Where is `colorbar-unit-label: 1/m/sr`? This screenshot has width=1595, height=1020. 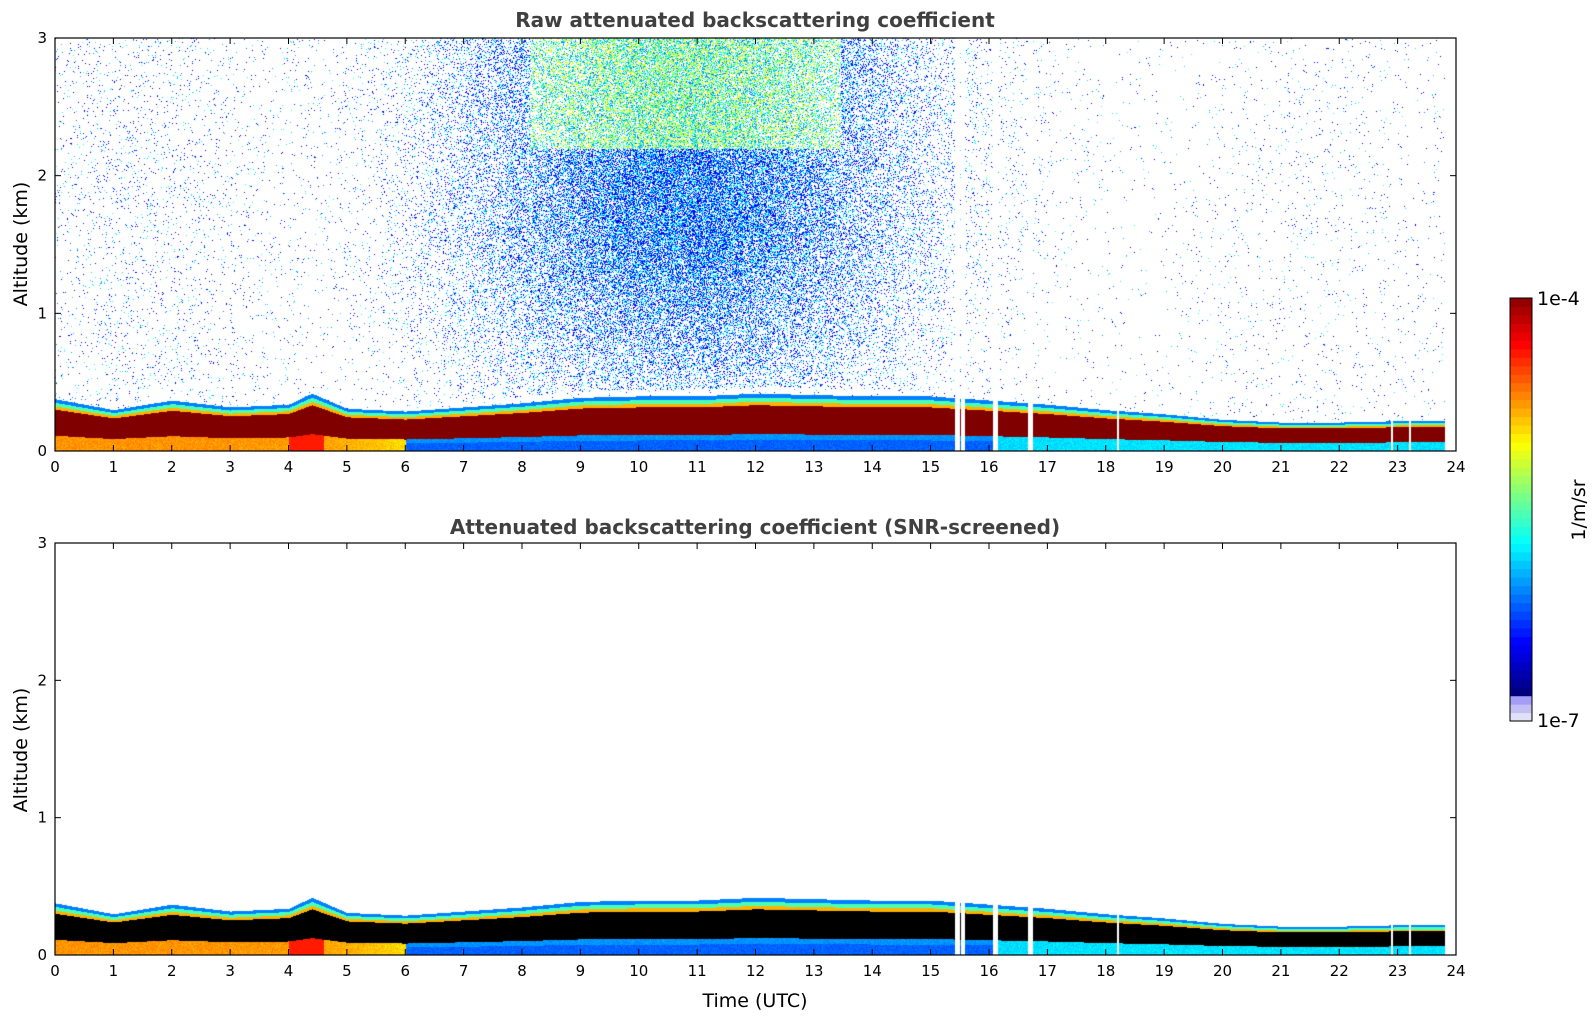 colorbar-unit-label: 1/m/sr is located at coordinates (1579, 509).